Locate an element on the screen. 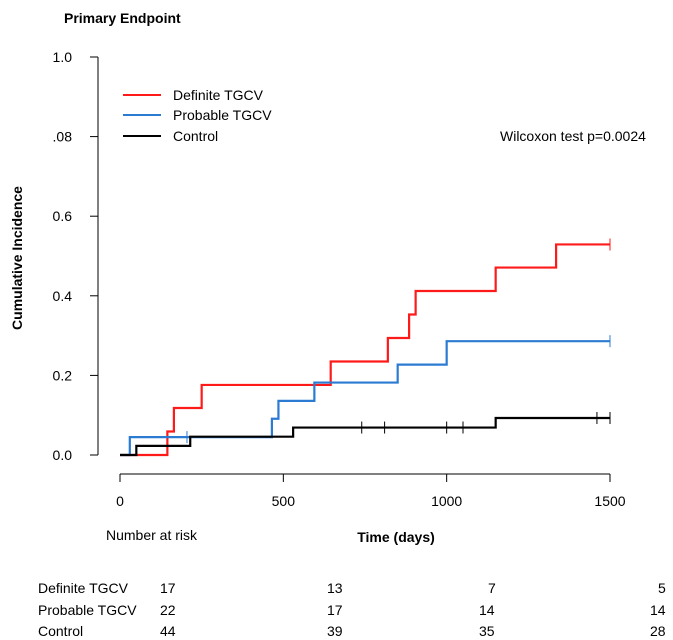  risk-row-name: Control is located at coordinates (61, 631).